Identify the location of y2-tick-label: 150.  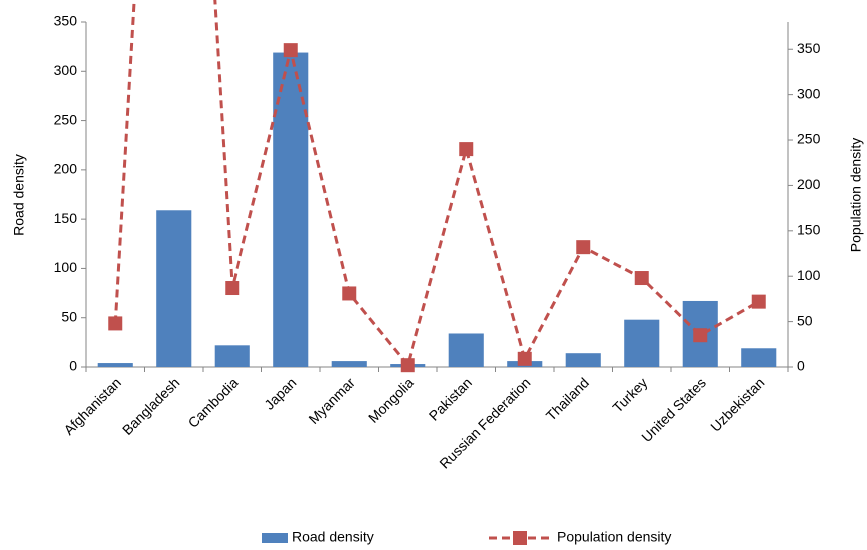
(809, 230).